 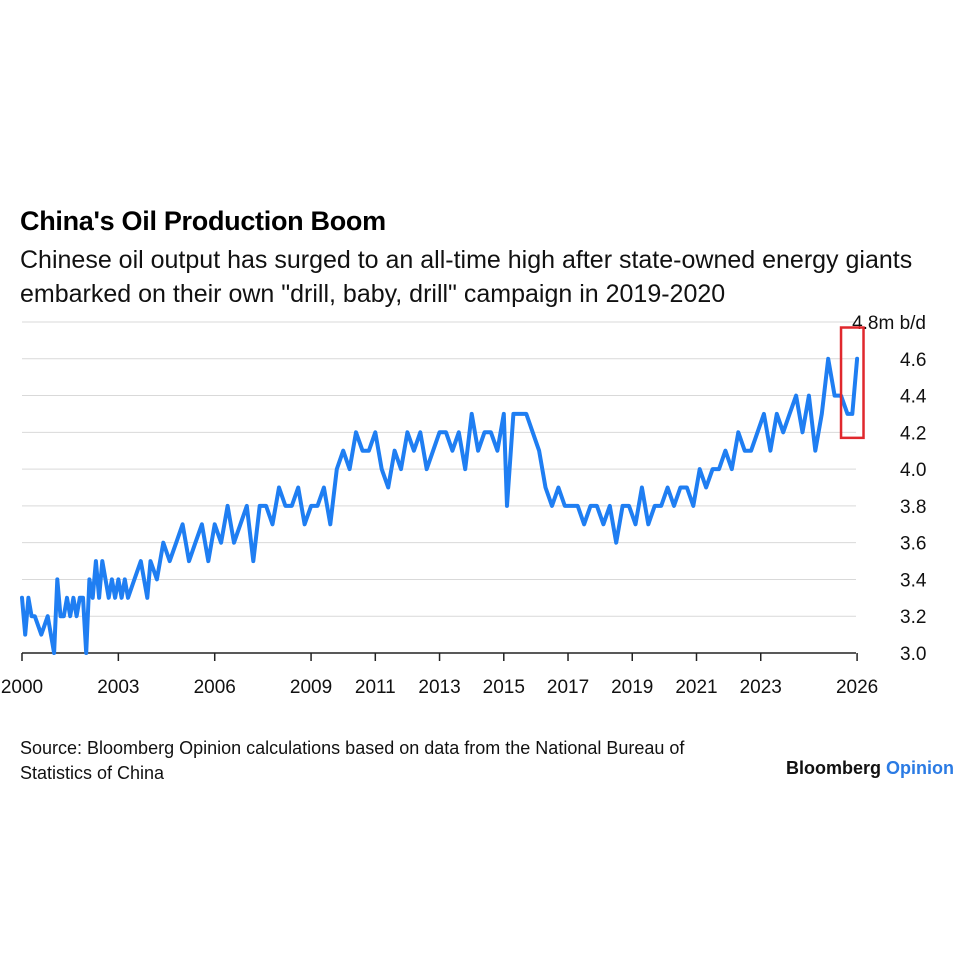 I want to click on brand-accent: Opinion, so click(x=920, y=768).